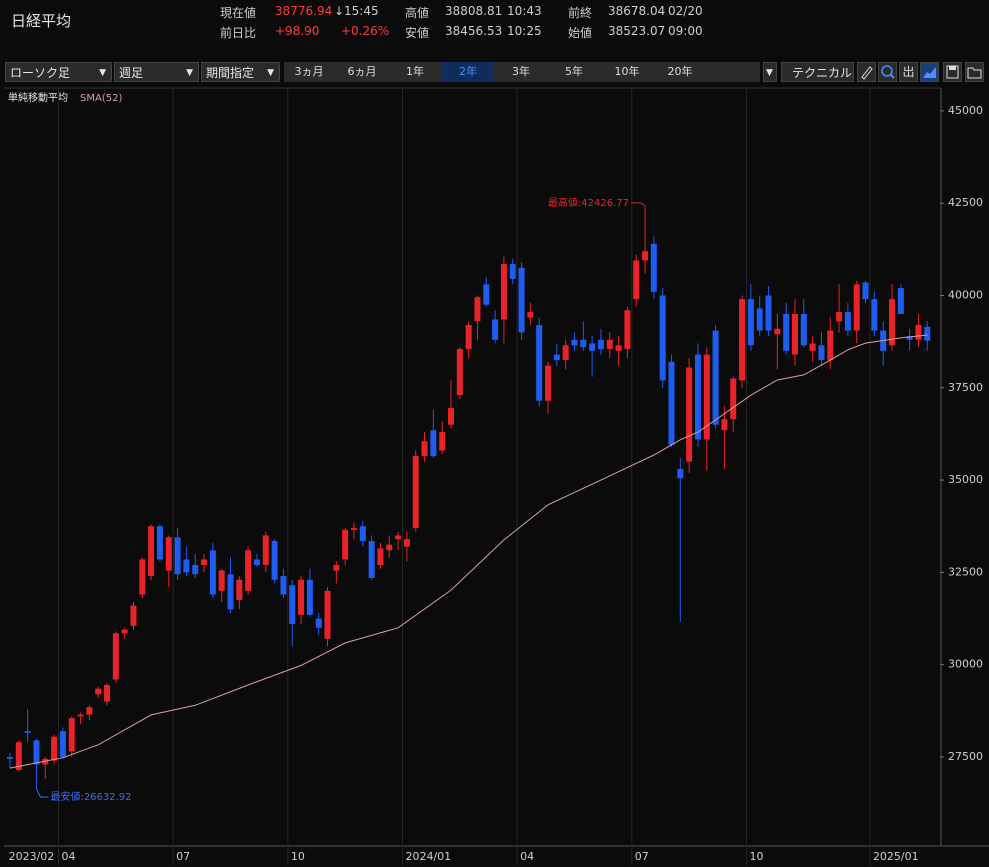 The height and width of the screenshot is (867, 989). I want to click on period-button: 6ヵ月, so click(362, 71).